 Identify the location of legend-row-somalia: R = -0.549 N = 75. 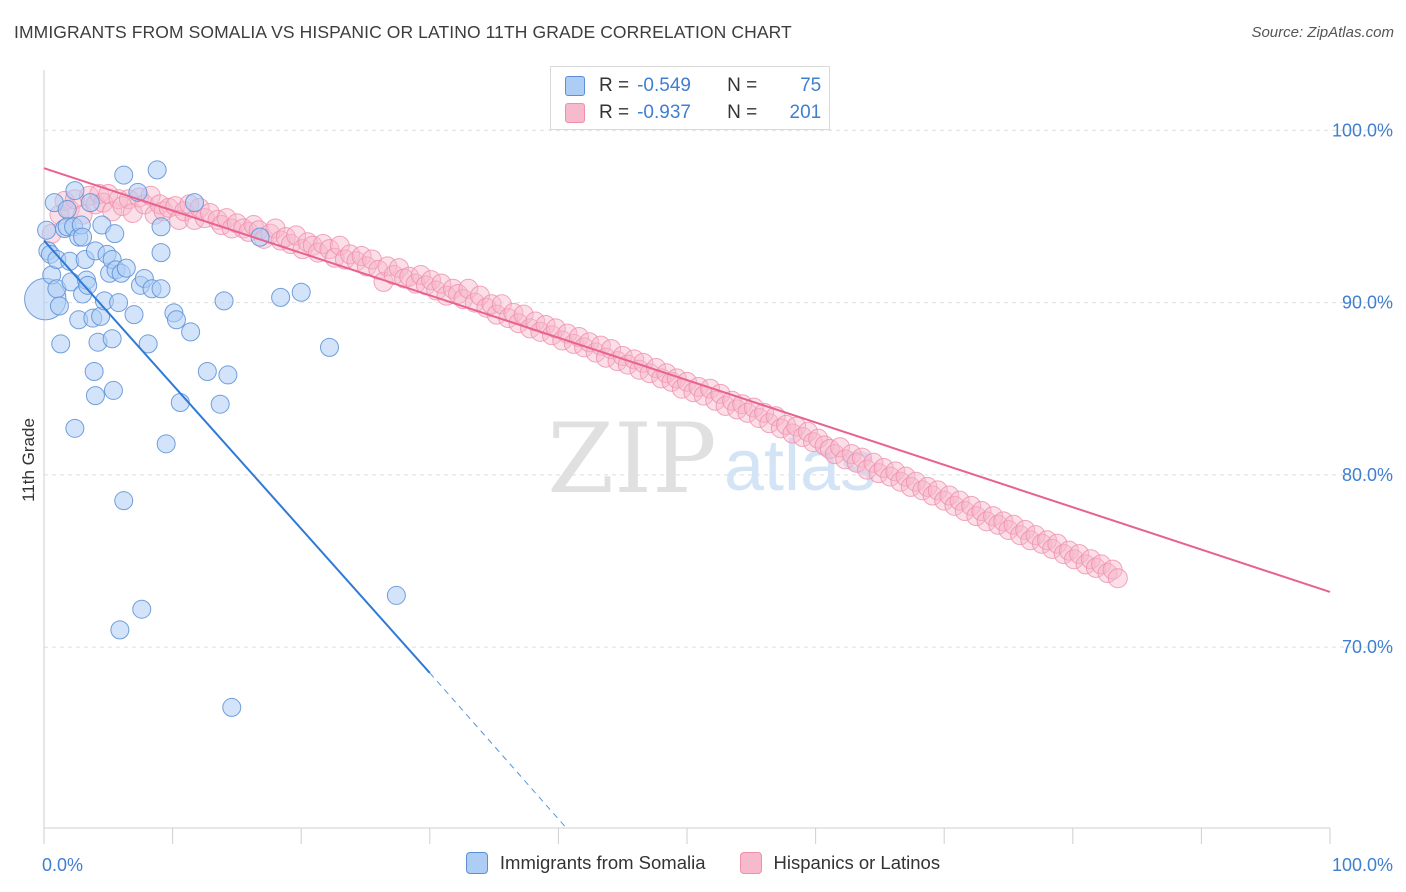
(693, 86).